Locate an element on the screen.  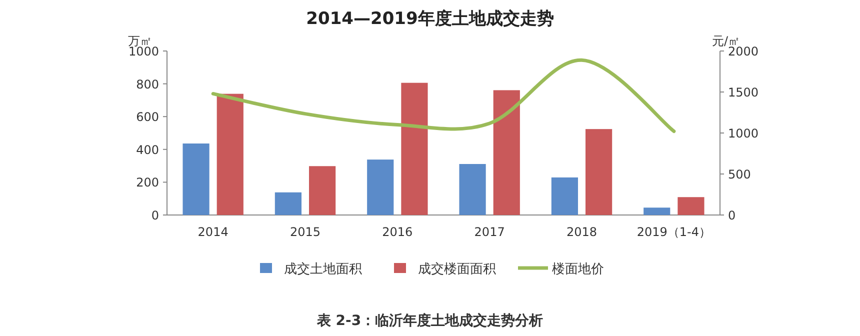
y2-tick-label: 500 is located at coordinates (739, 175).